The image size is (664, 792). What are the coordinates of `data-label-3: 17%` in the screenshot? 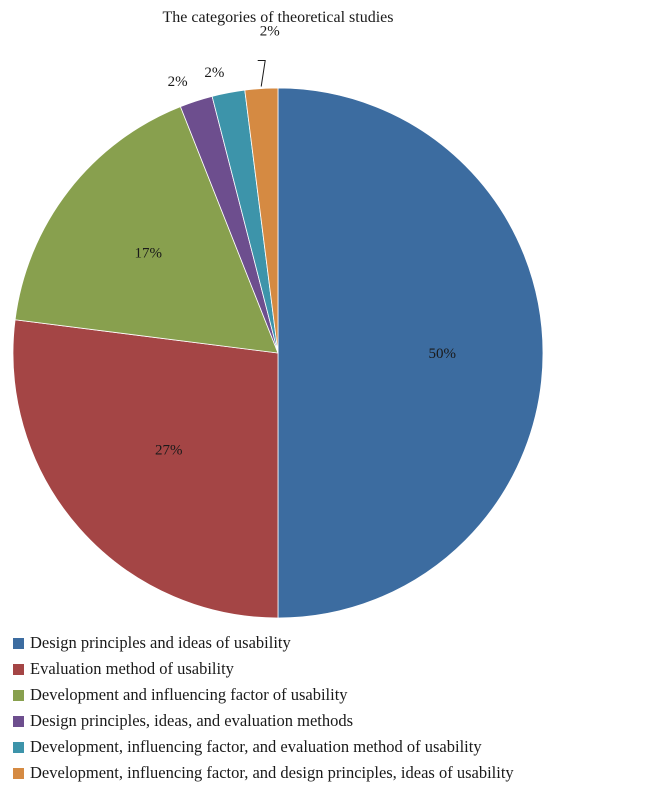 It's located at (148, 253).